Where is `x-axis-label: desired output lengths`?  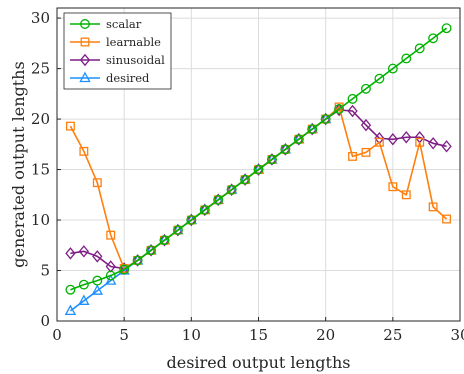 x-axis-label: desired output lengths is located at coordinates (259, 362).